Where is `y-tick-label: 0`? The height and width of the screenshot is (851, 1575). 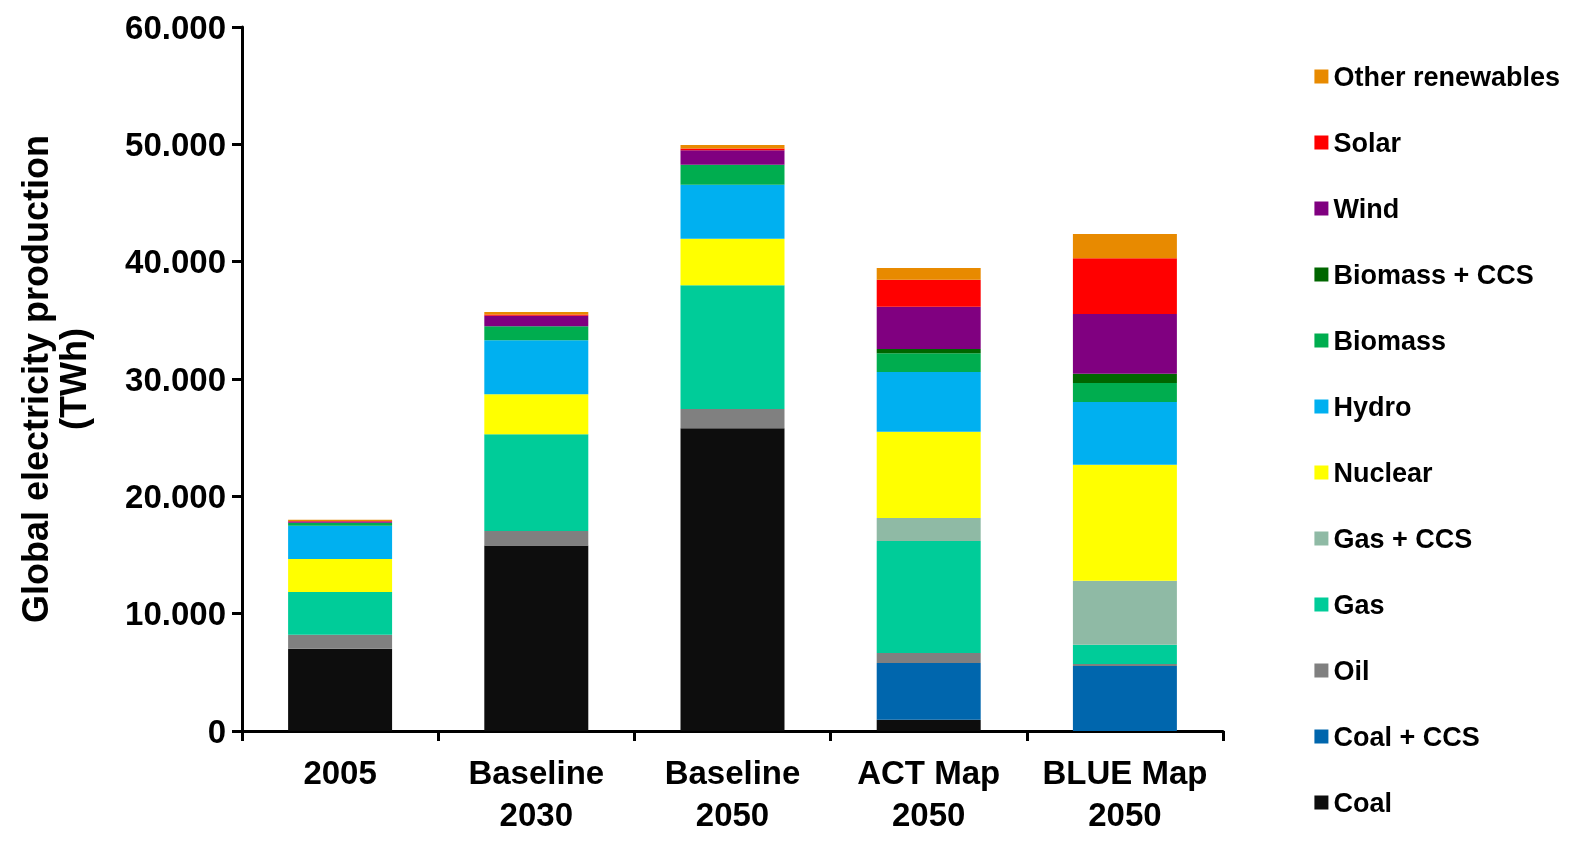
y-tick-label: 0 is located at coordinates (216, 731).